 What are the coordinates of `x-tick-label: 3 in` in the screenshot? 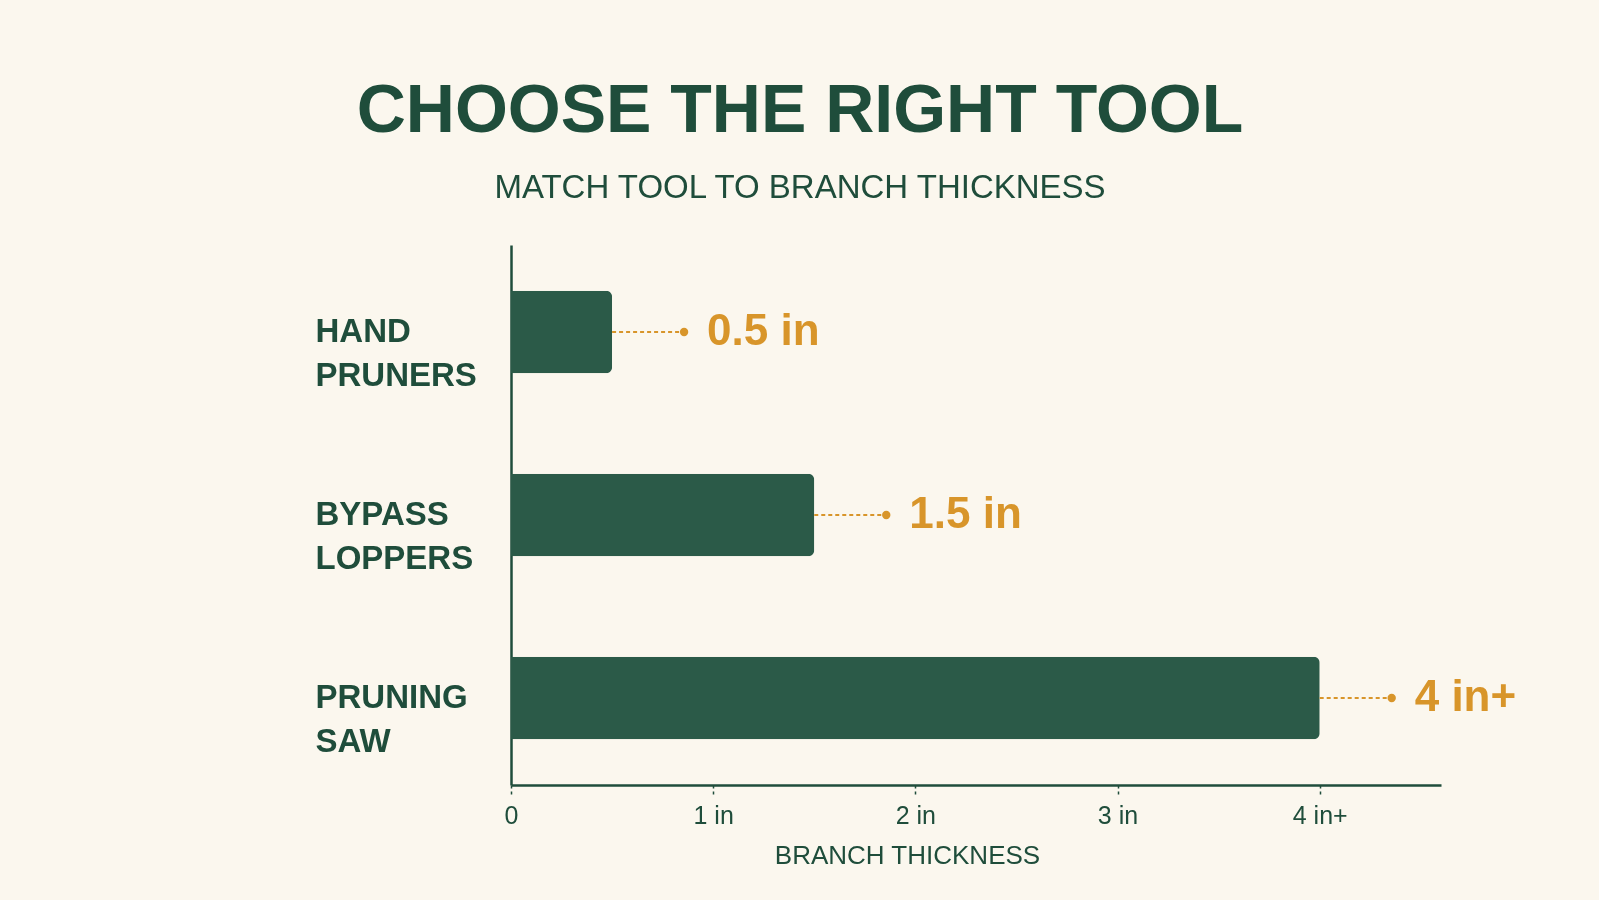 It's located at (1118, 814).